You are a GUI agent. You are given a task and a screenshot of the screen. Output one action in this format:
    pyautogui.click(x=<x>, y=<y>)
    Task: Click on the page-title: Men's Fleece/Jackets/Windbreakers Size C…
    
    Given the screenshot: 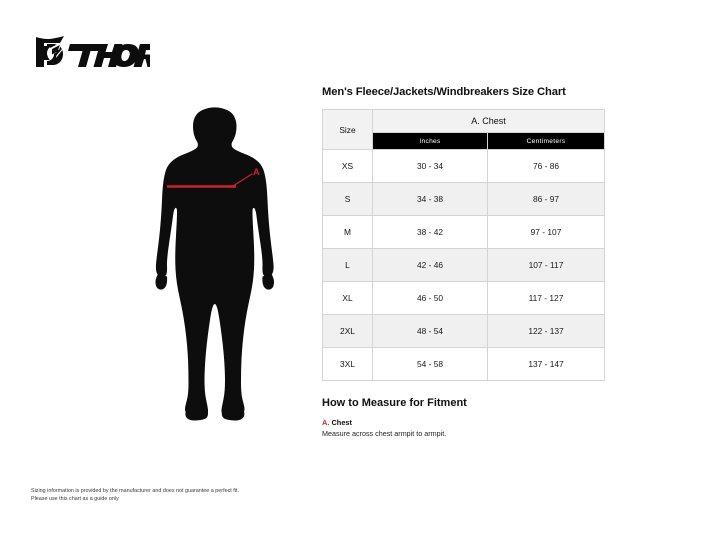 What is the action you would take?
    pyautogui.click(x=444, y=92)
    